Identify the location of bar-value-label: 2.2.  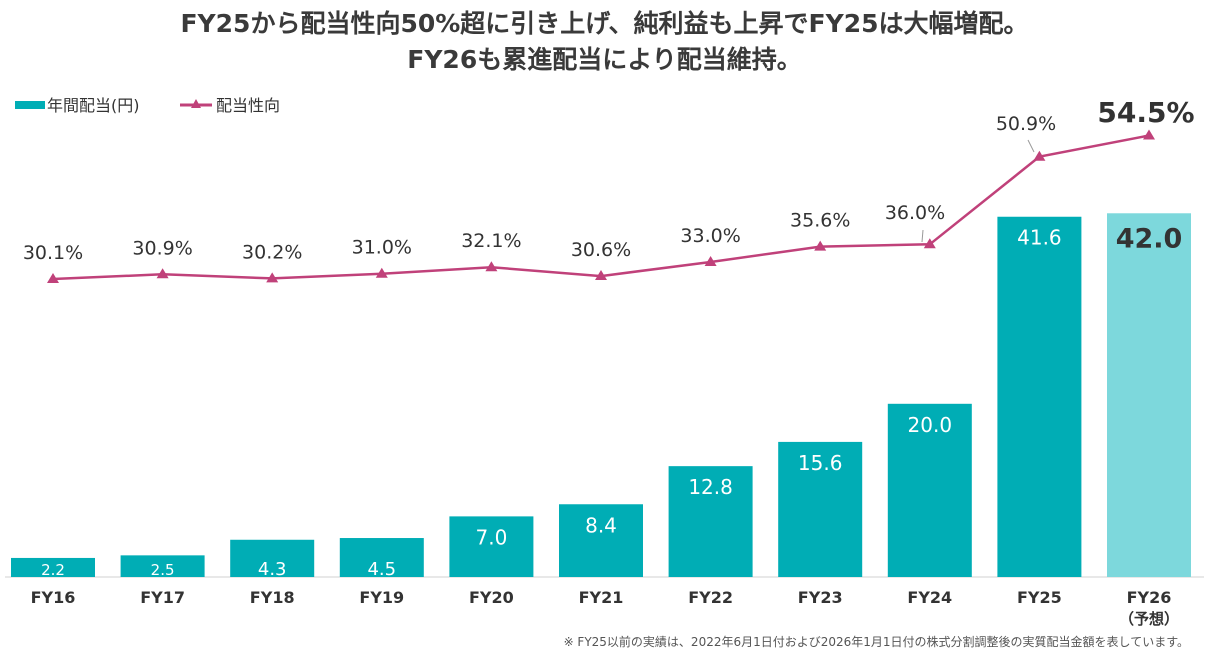
(53, 570).